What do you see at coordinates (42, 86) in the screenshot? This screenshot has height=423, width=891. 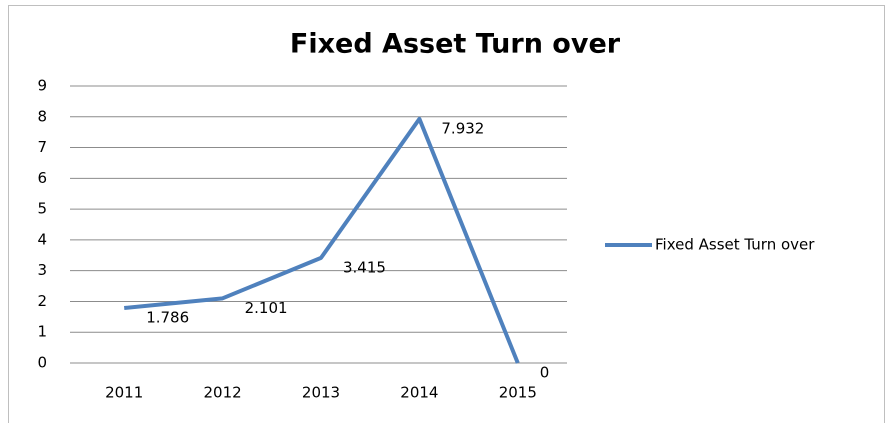 I see `y-tick-label: 9` at bounding box center [42, 86].